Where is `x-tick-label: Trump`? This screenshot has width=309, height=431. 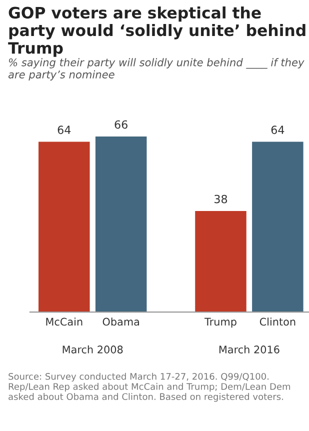
x-tick-label: Trump is located at coordinates (220, 323).